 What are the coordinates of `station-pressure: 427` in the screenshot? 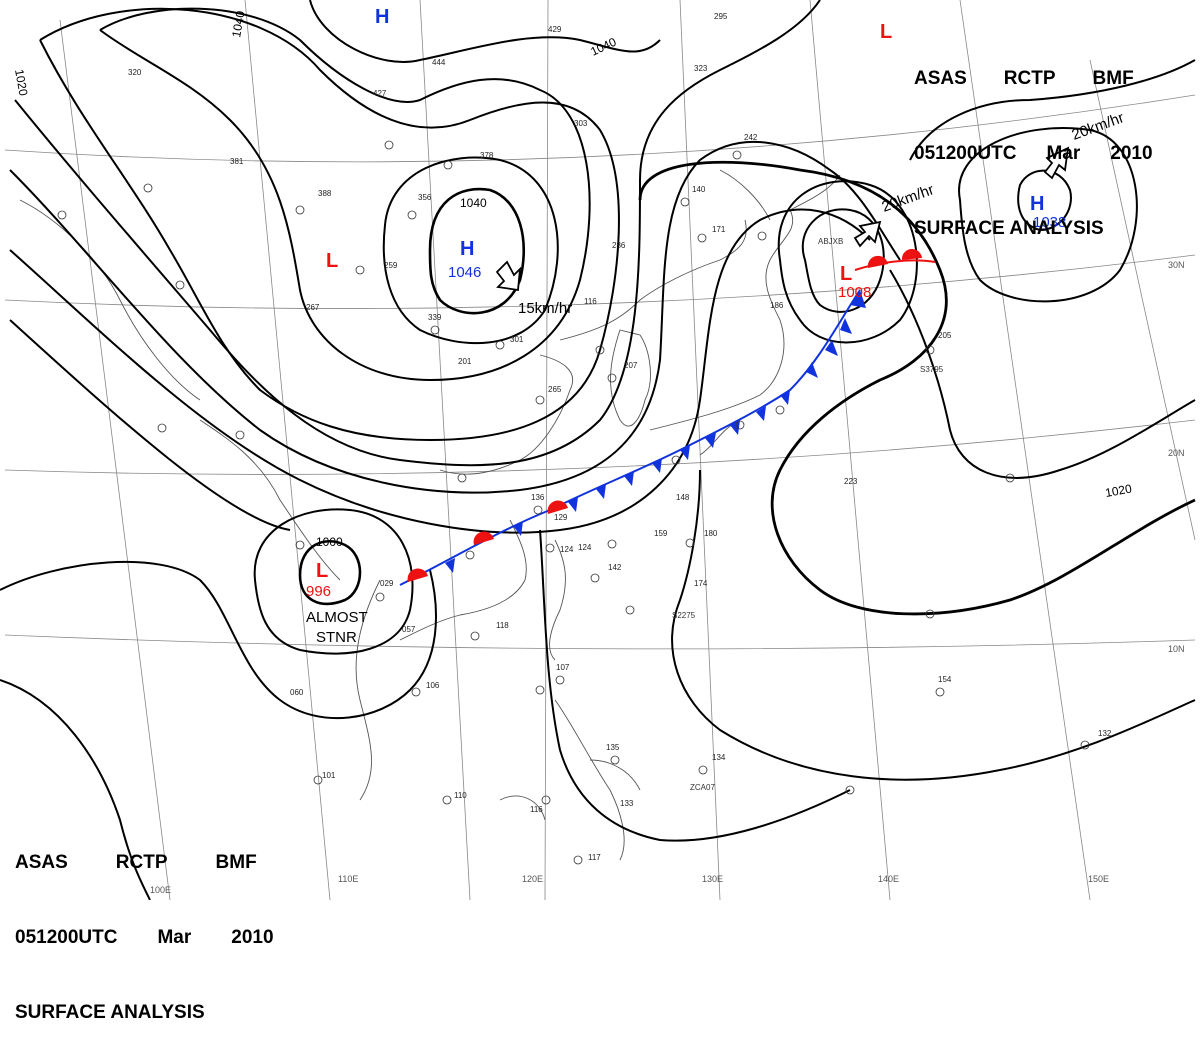 It's located at (380, 93).